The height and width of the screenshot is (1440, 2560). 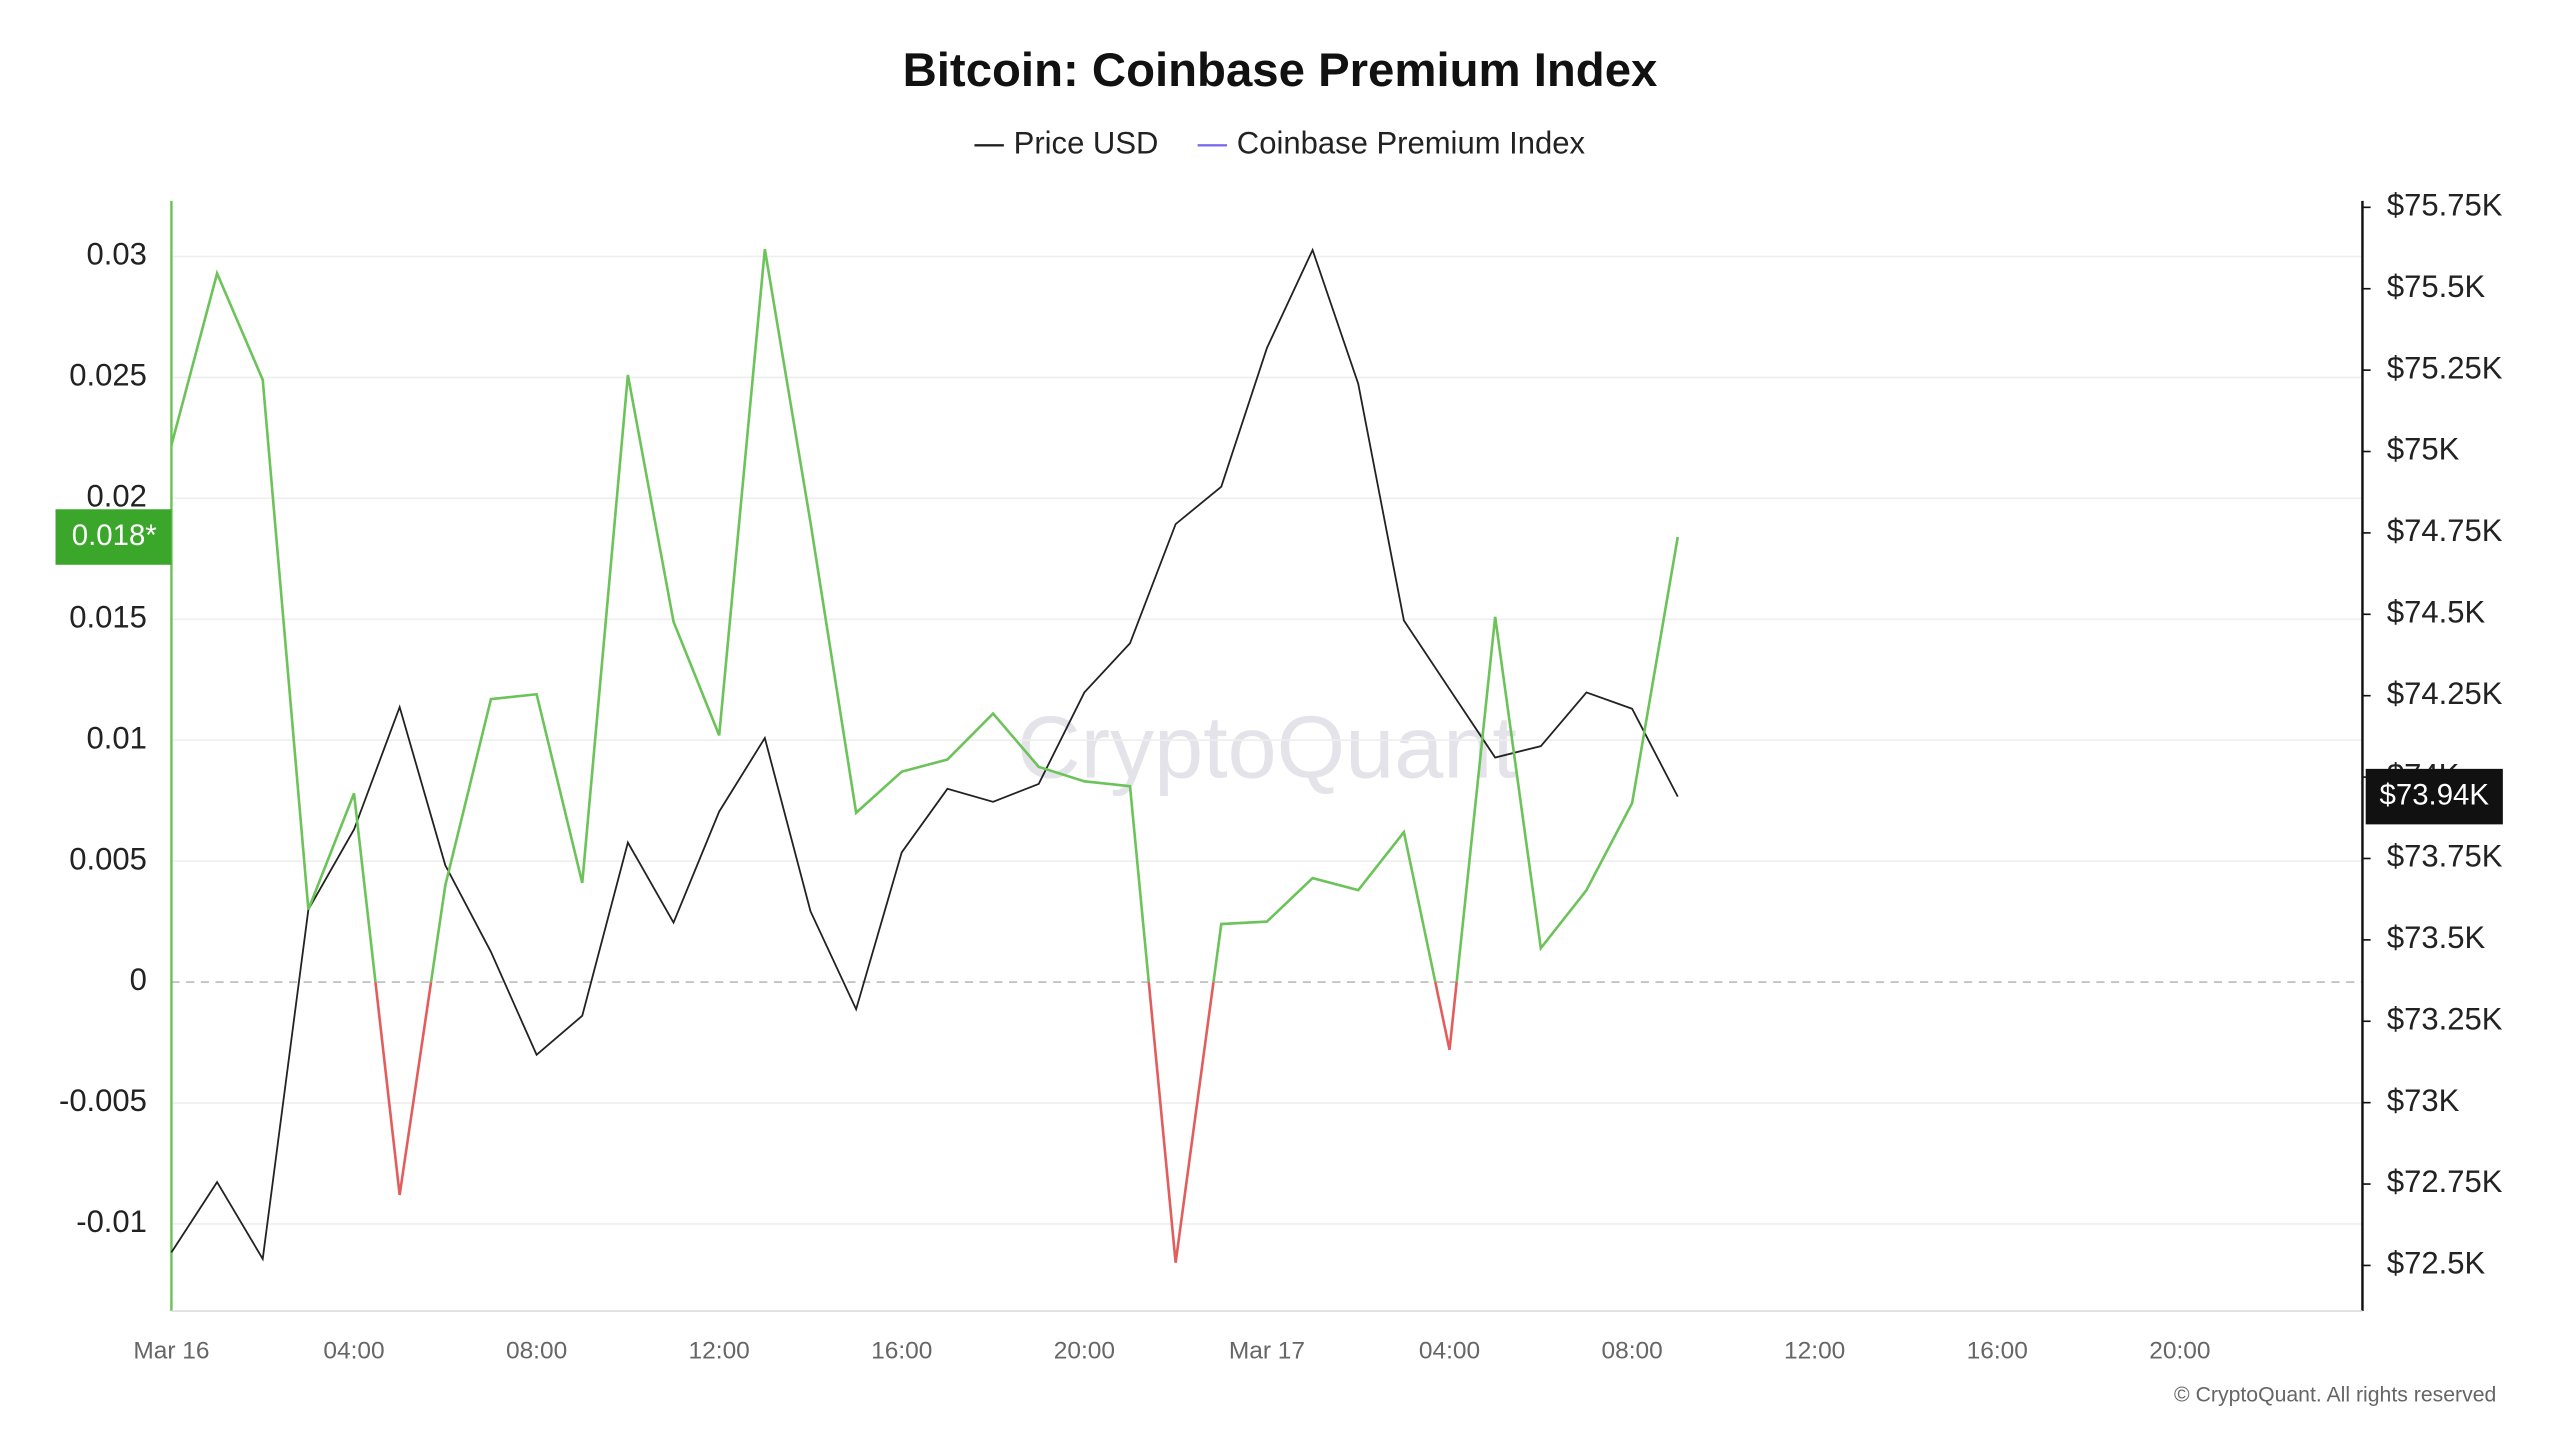 What do you see at coordinates (1086, 142) in the screenshot?
I see `legend-label: Price USD` at bounding box center [1086, 142].